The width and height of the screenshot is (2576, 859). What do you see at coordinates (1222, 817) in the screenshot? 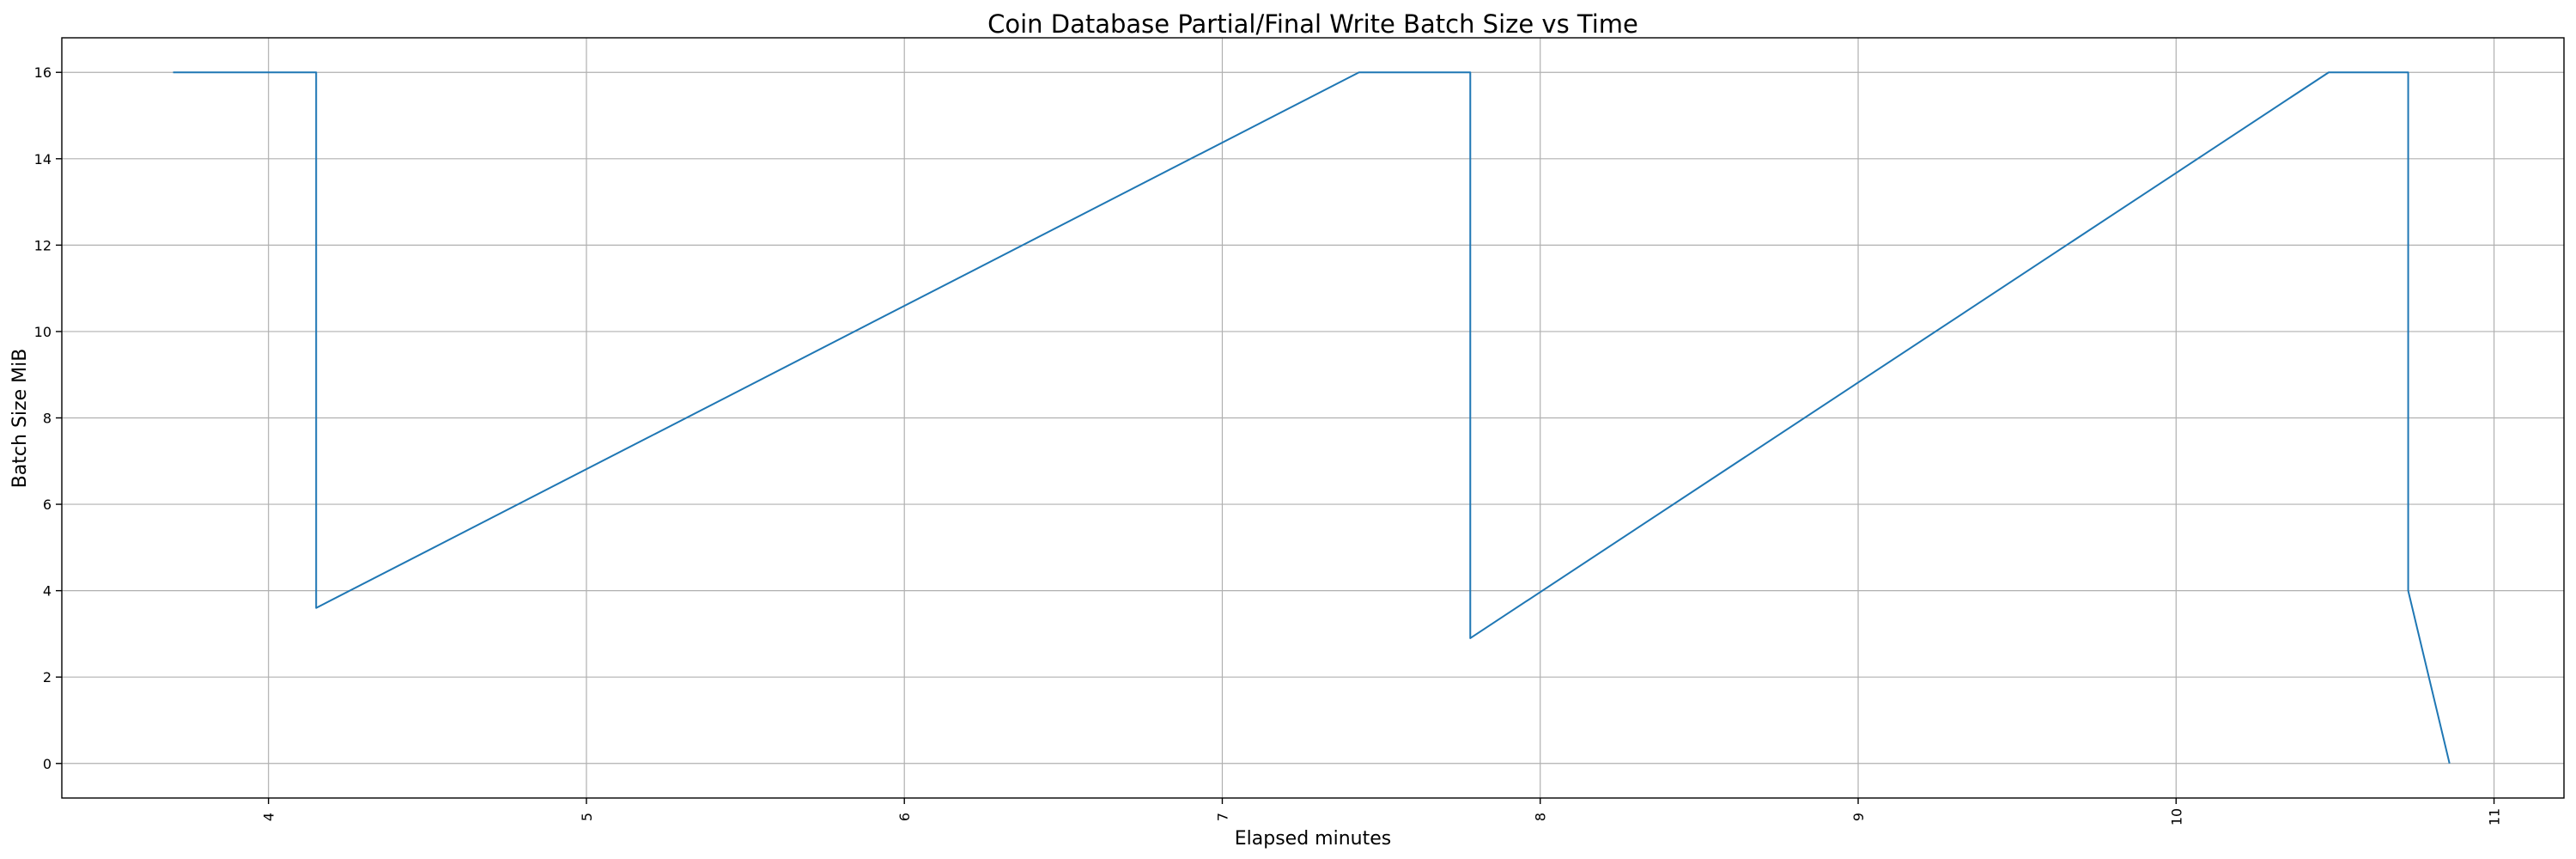
I see `x-tick-label: 7` at bounding box center [1222, 817].